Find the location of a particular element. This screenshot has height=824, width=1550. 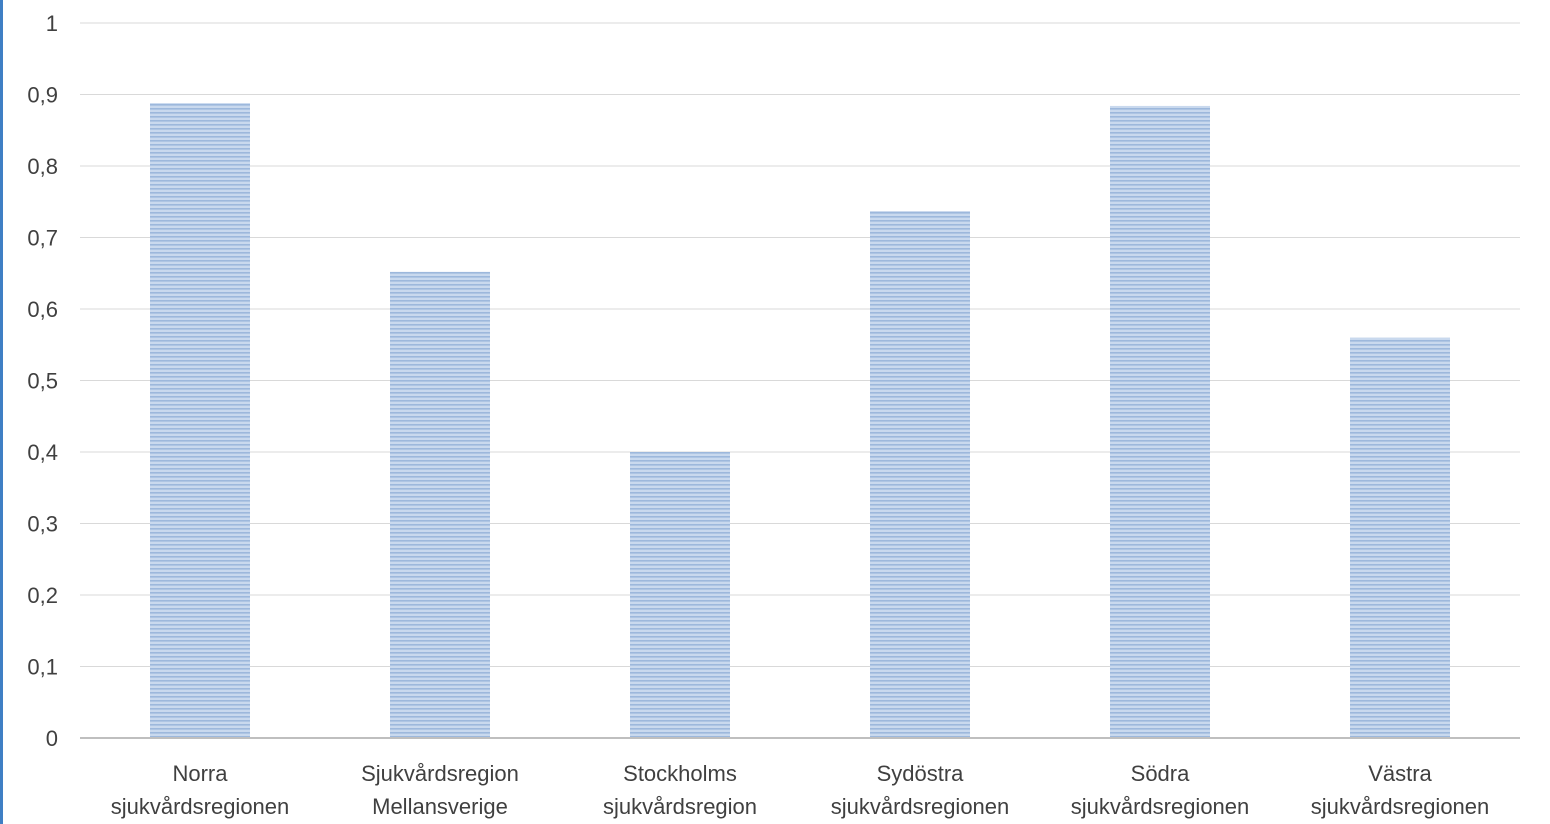

y-tick-label: 0,1 is located at coordinates (42, 667).